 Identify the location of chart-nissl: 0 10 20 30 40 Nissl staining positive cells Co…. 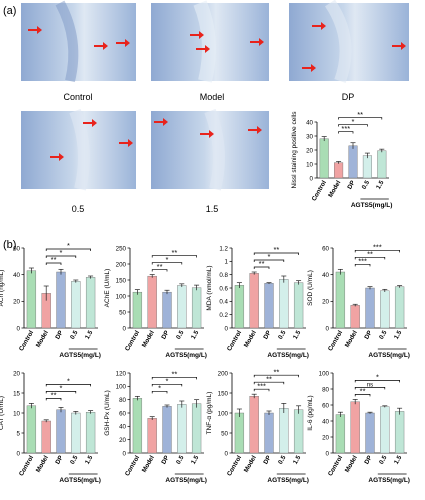
(341, 159).